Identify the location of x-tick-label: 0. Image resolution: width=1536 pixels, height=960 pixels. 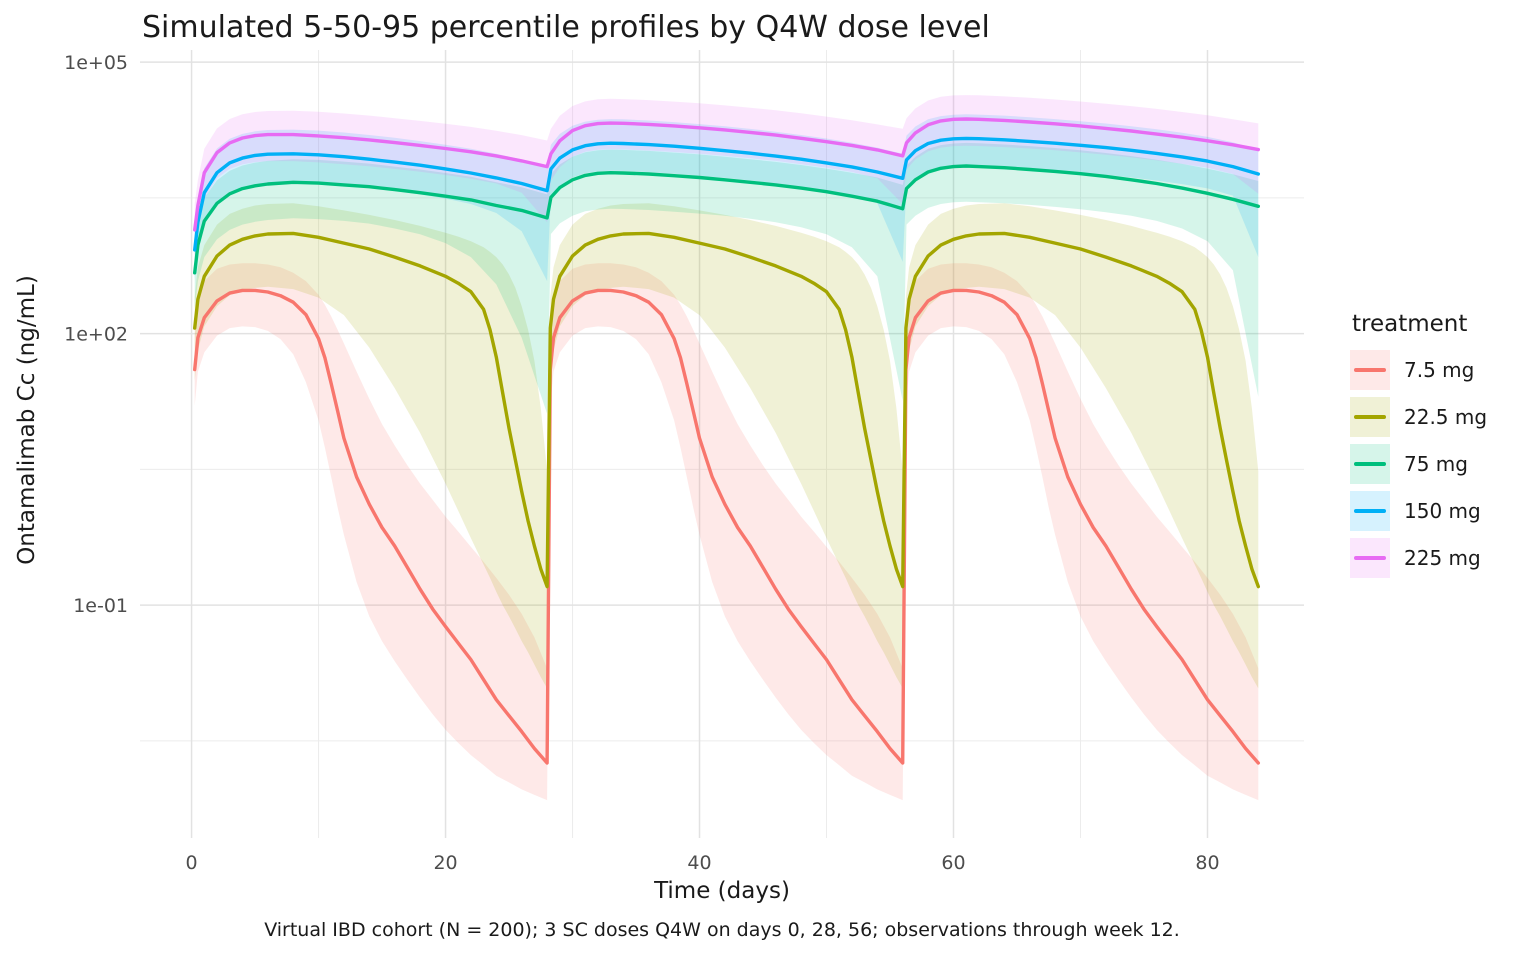
(192, 863).